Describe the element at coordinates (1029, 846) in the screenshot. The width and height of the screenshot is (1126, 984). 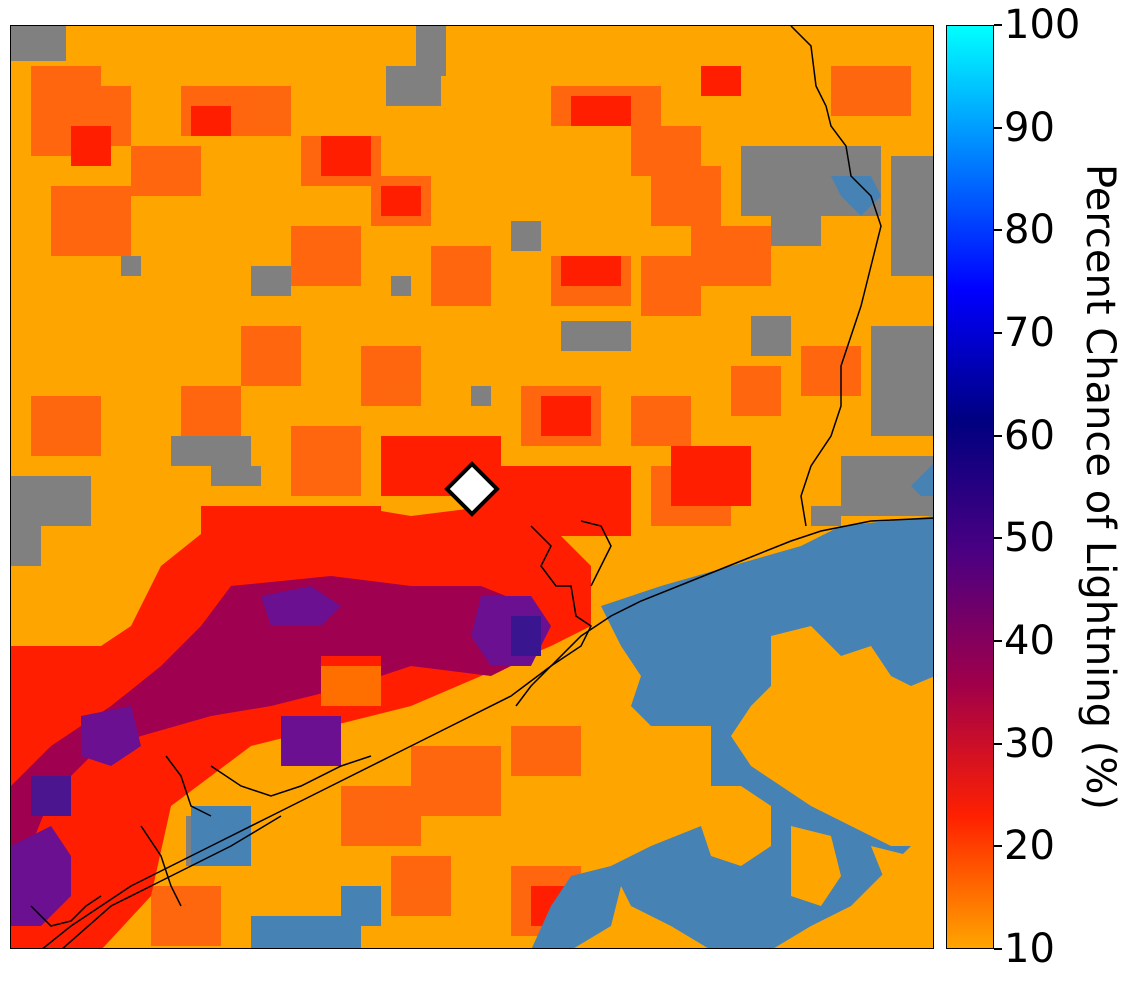
I see `colorbar-tick-label: 20` at that location.